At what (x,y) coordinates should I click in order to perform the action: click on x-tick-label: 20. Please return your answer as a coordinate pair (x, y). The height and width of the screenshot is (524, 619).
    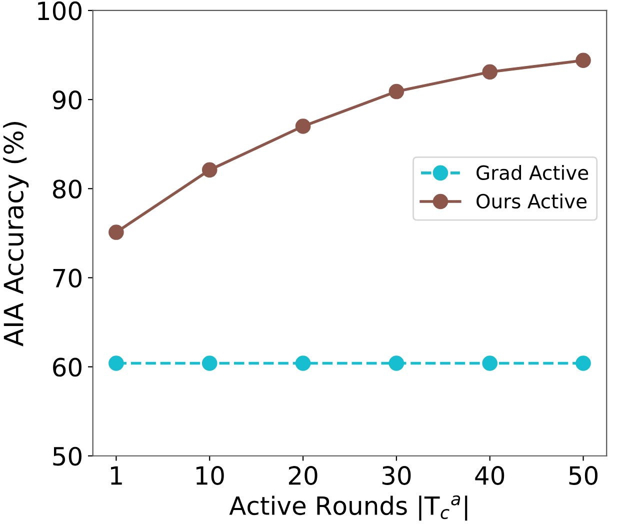
    Looking at the image, I should click on (303, 475).